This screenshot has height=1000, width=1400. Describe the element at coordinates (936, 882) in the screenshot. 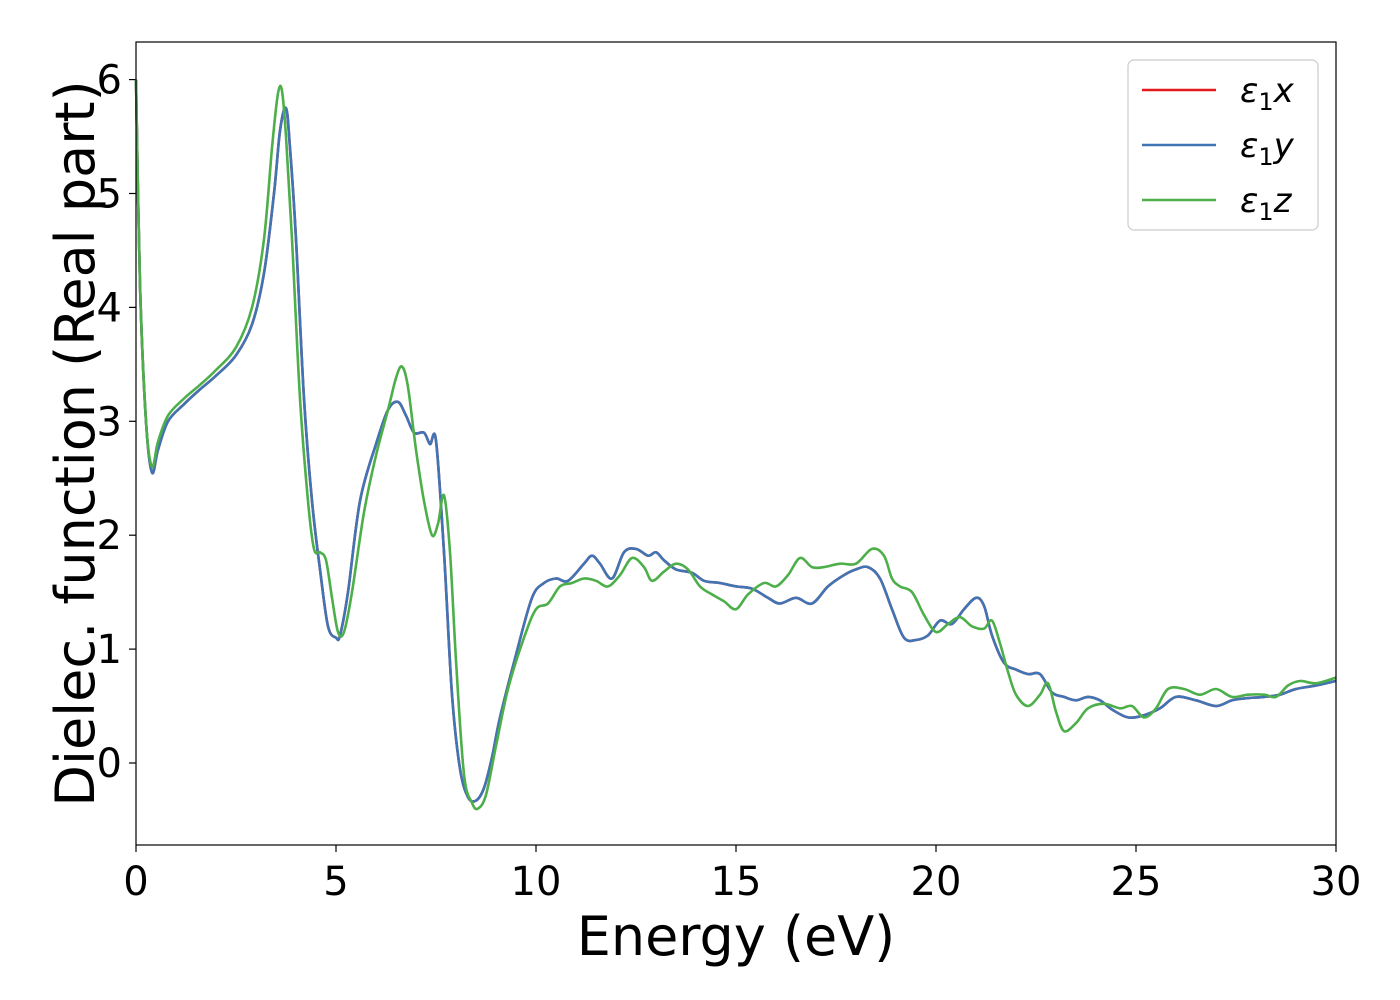

I see `x-tick-label: 20` at that location.